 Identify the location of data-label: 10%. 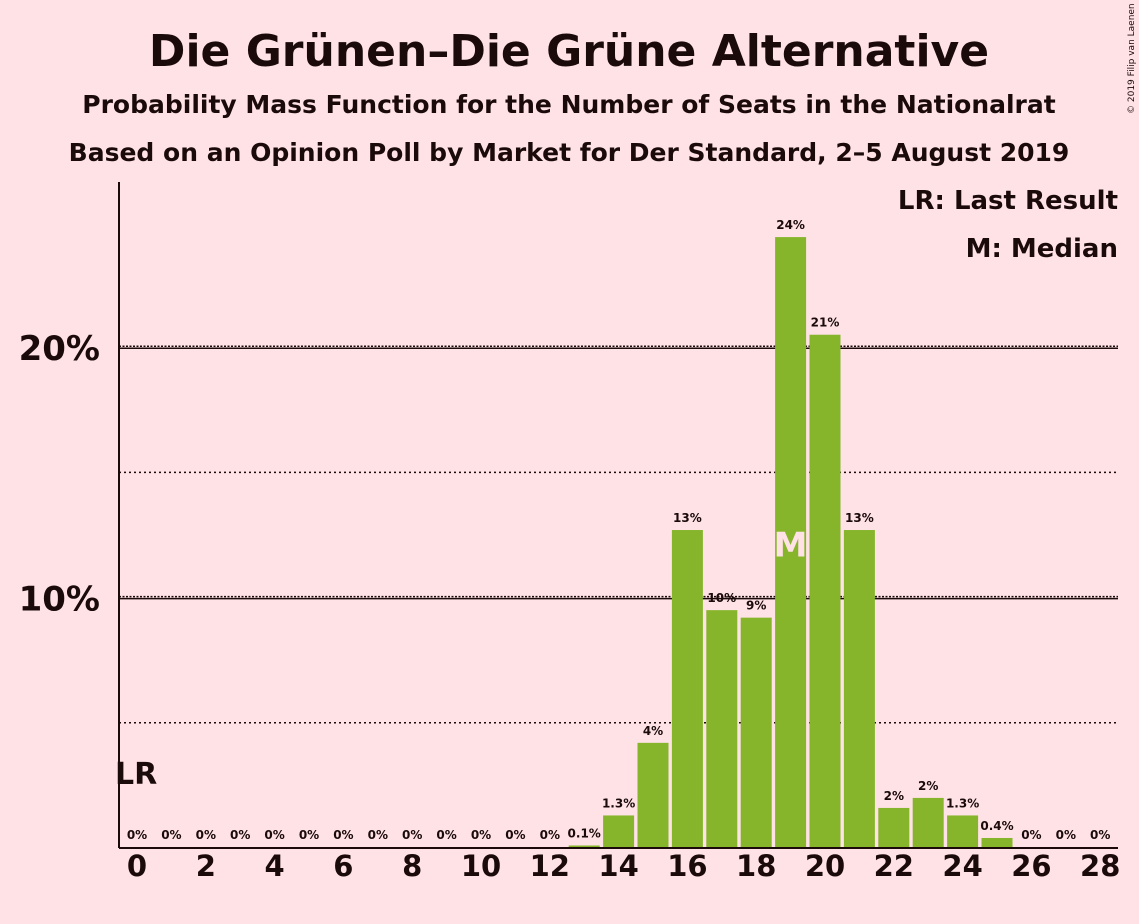
(721, 598).